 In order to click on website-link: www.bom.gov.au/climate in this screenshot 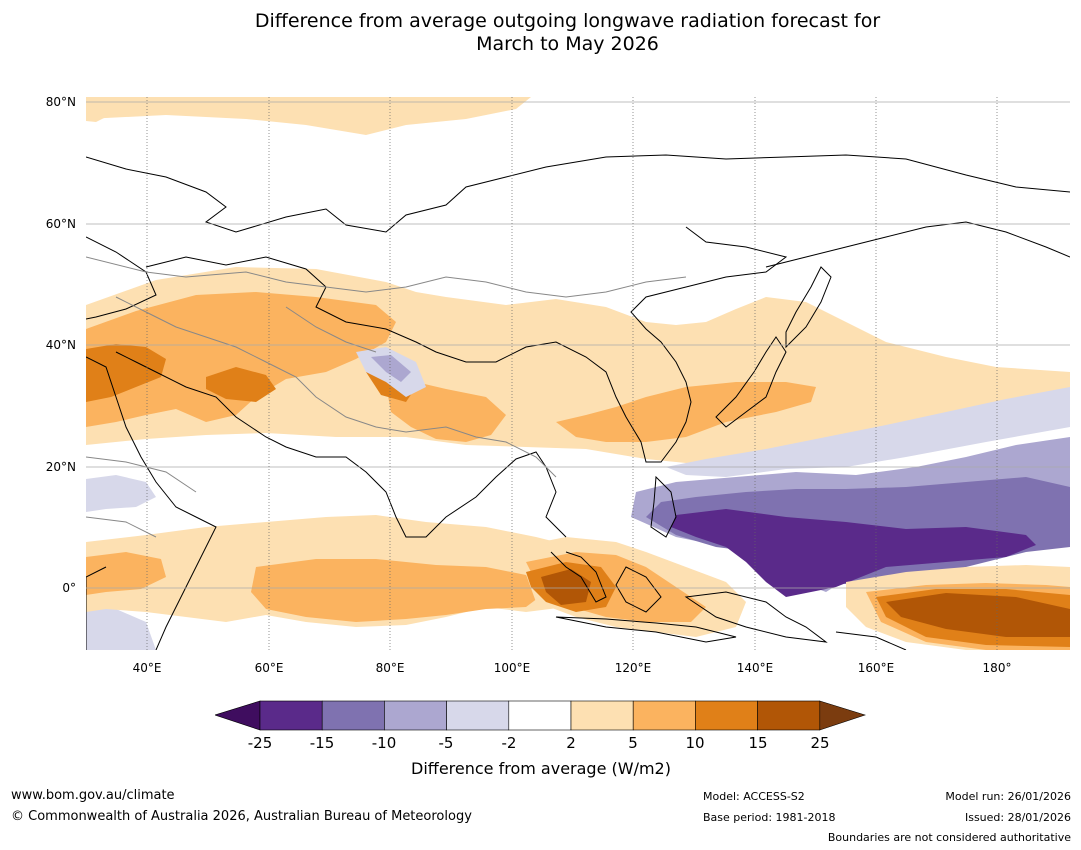, I will do `click(93, 795)`.